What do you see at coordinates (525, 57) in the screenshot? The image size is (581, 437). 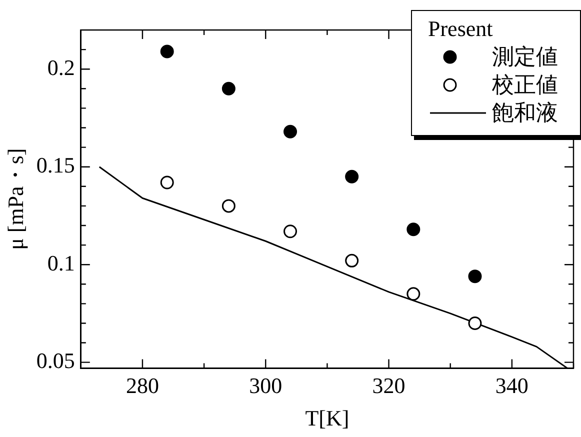 I see `legend-label: 測定値` at bounding box center [525, 57].